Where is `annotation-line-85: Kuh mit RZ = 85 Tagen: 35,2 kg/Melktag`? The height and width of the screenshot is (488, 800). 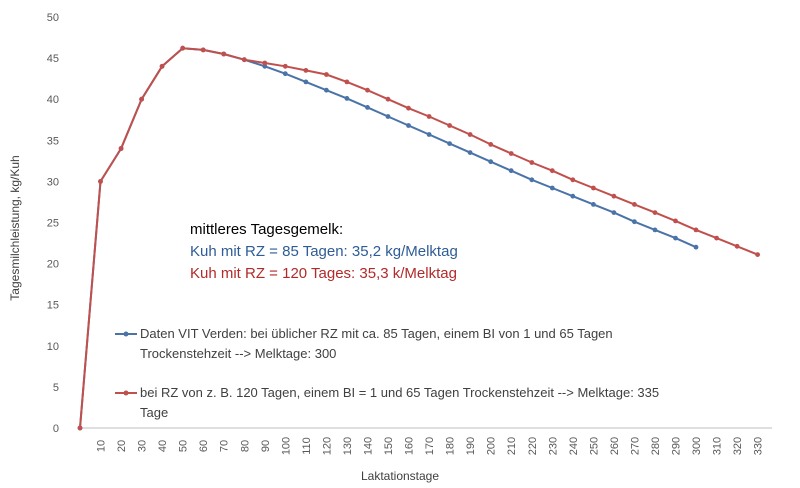 annotation-line-85: Kuh mit RZ = 85 Tagen: 35,2 kg/Melktag is located at coordinates (324, 251).